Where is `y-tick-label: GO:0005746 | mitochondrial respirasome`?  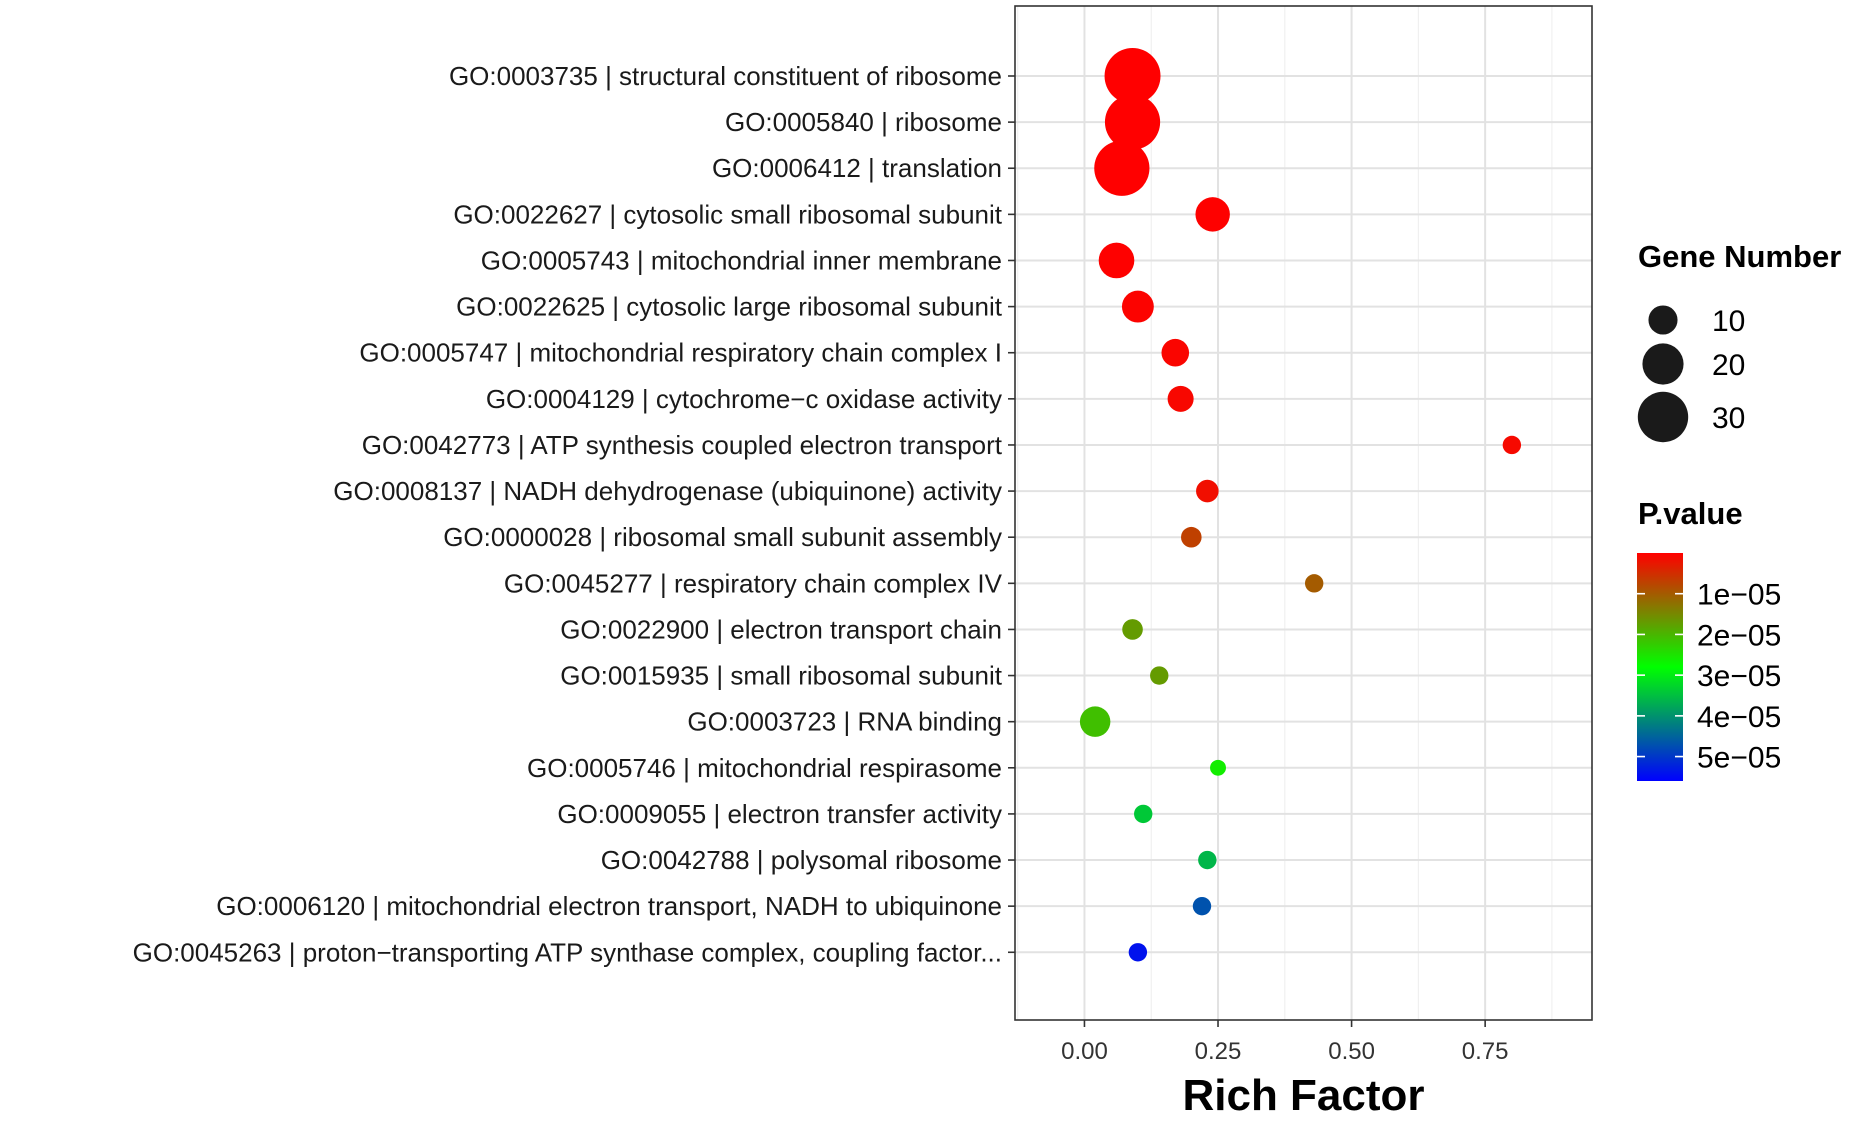 y-tick-label: GO:0005746 | mitochondrial respirasome is located at coordinates (764, 768).